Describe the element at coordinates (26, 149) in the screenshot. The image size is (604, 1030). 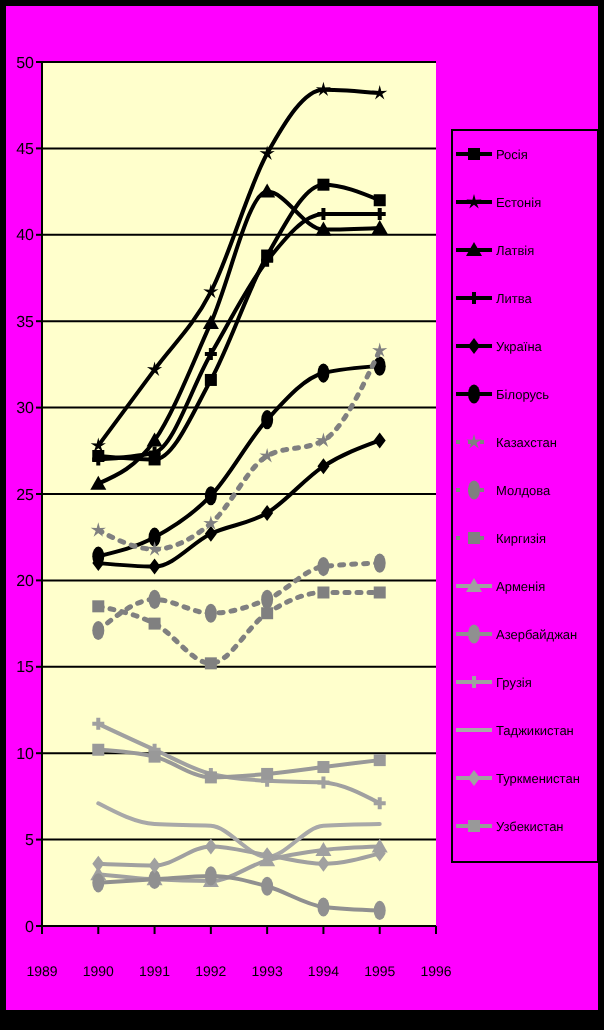
I see `y-tick-label: 45` at that location.